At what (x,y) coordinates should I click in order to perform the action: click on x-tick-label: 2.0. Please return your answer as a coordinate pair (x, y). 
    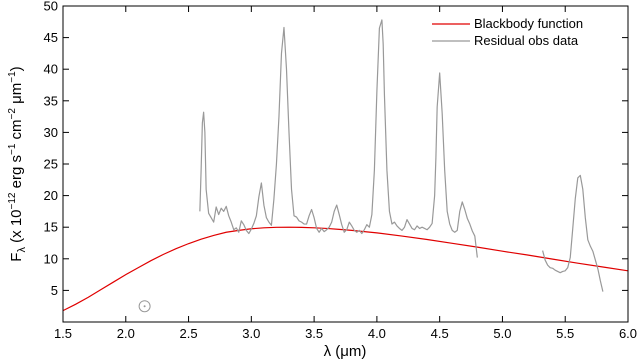
    Looking at the image, I should click on (126, 333).